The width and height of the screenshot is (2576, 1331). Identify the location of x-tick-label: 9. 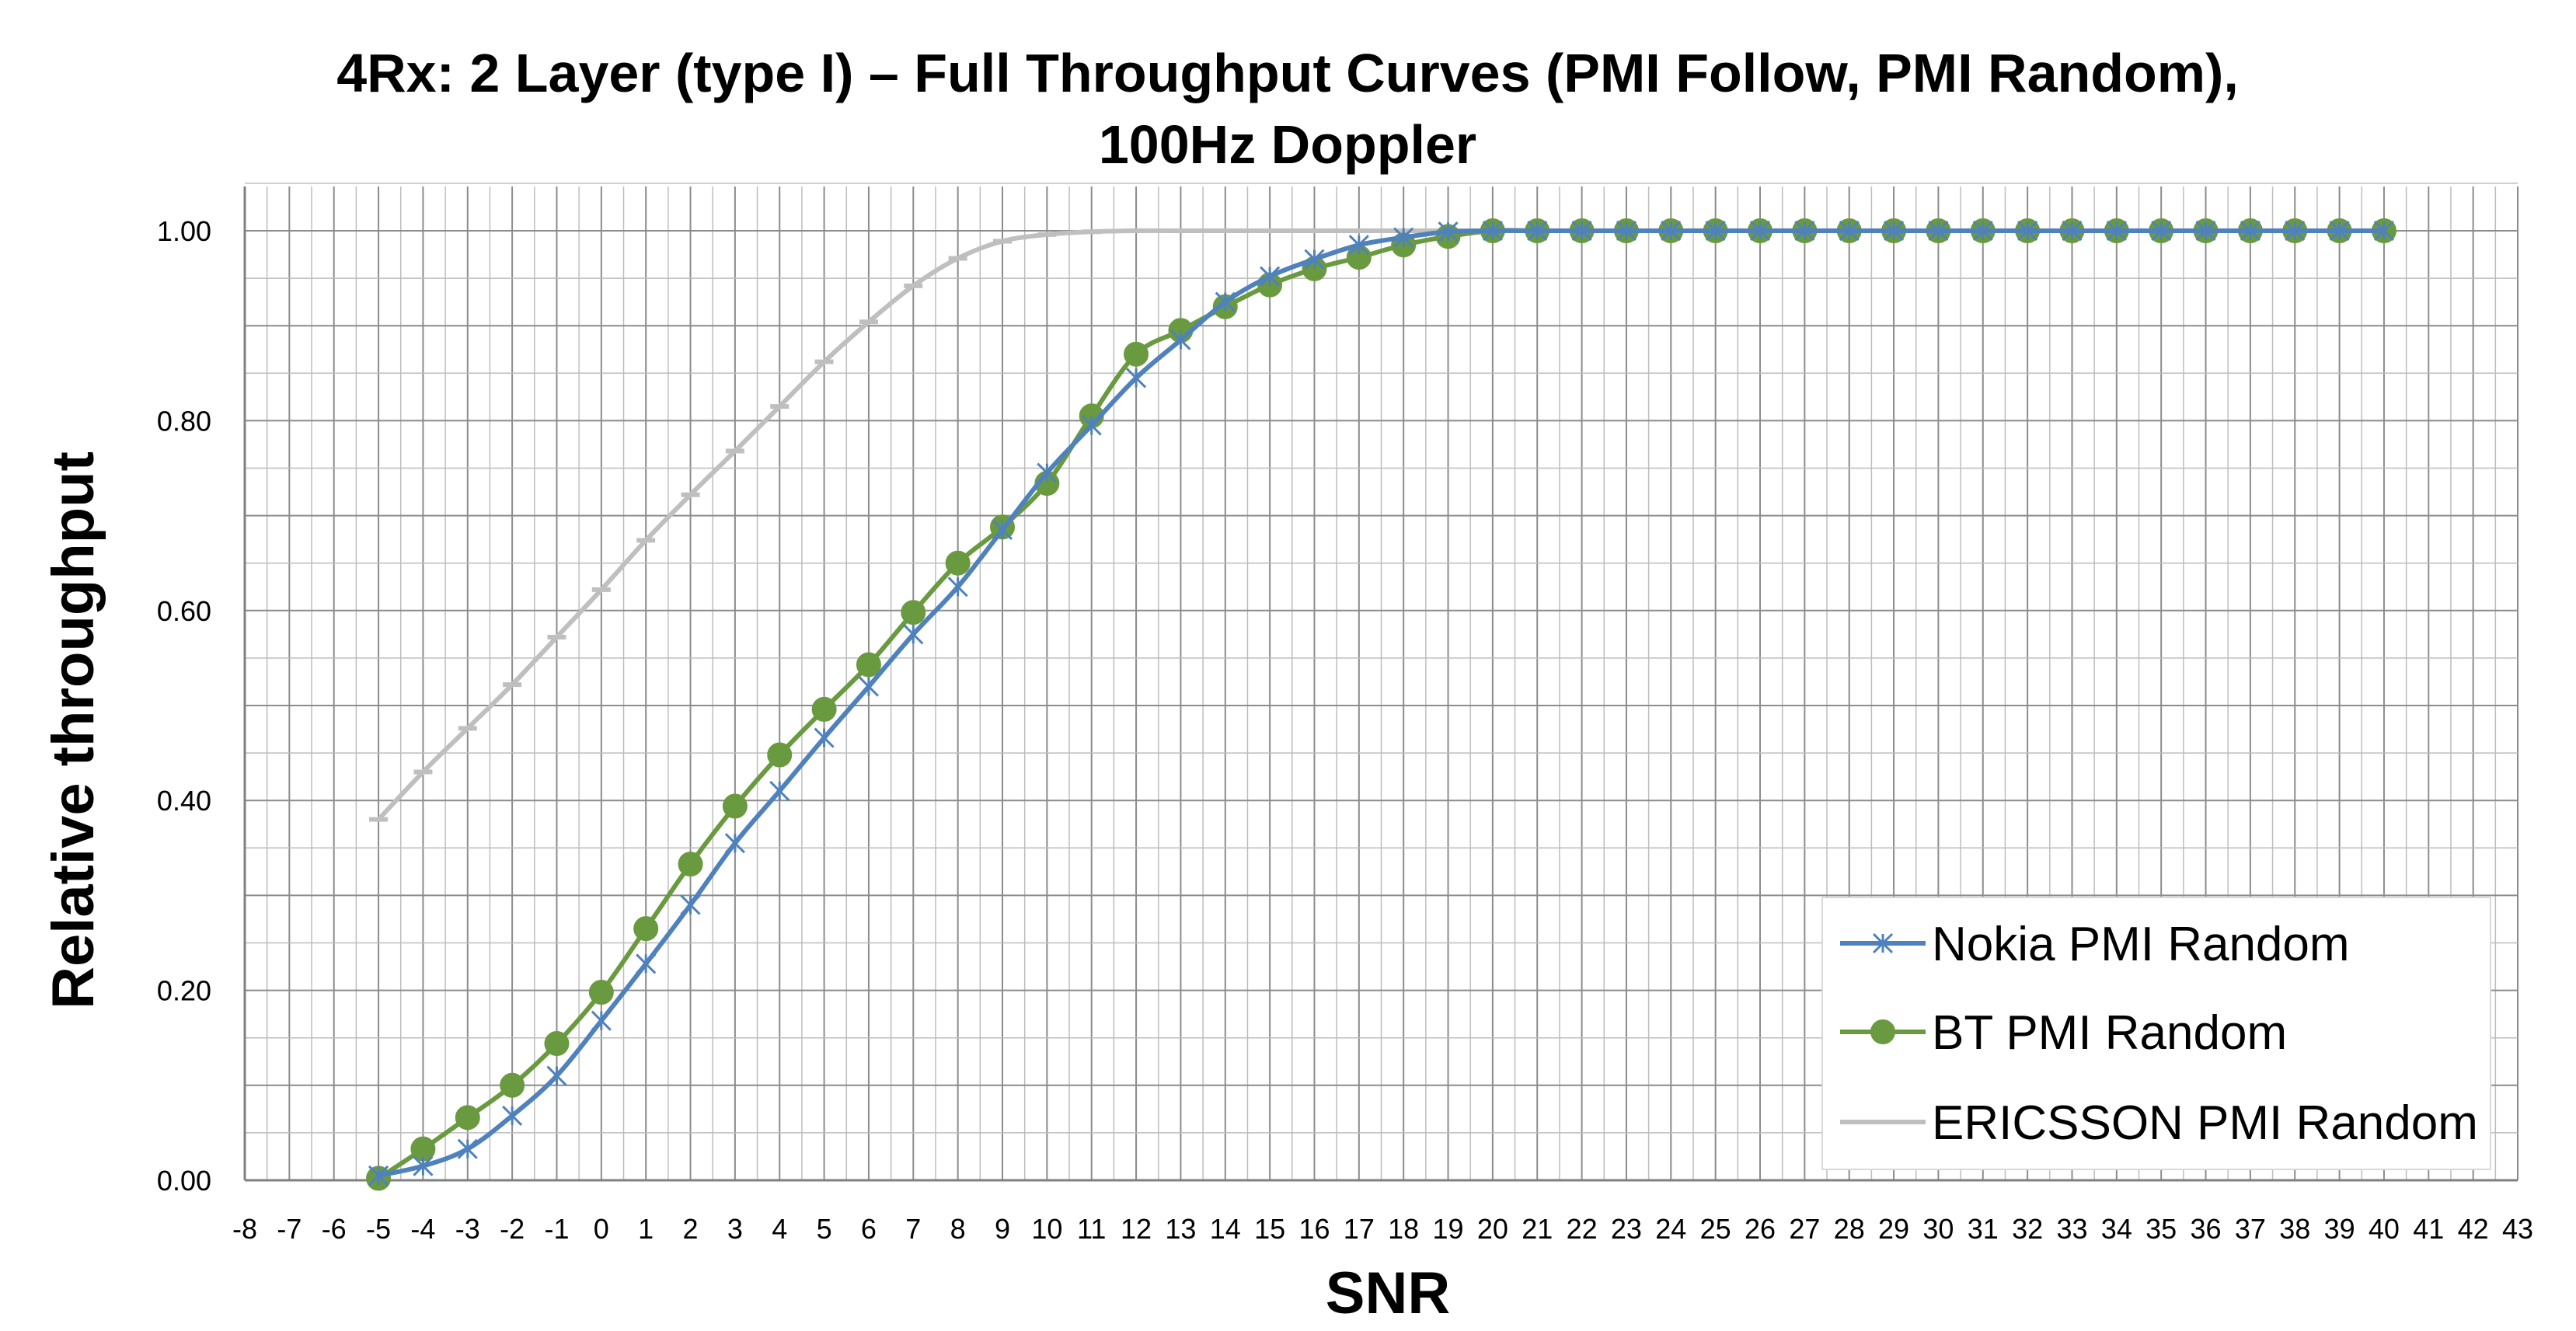
(1002, 1229).